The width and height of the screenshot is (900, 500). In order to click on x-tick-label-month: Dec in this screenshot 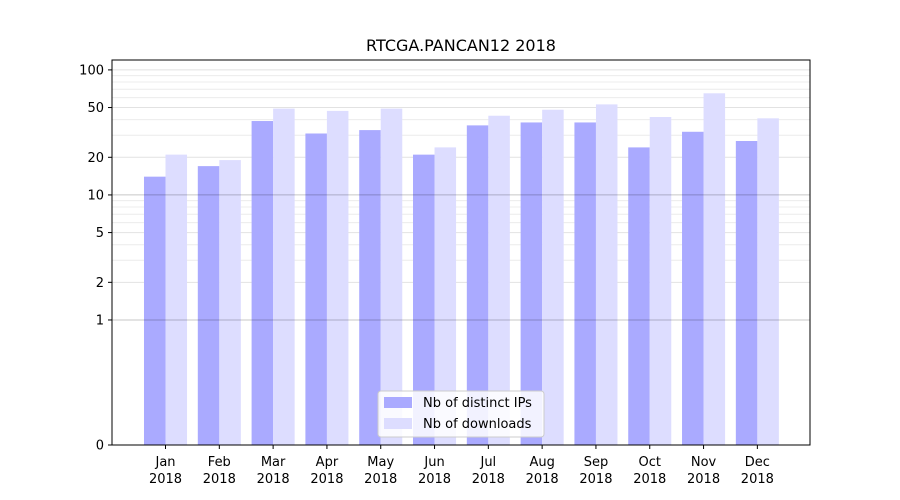, I will do `click(757, 462)`.